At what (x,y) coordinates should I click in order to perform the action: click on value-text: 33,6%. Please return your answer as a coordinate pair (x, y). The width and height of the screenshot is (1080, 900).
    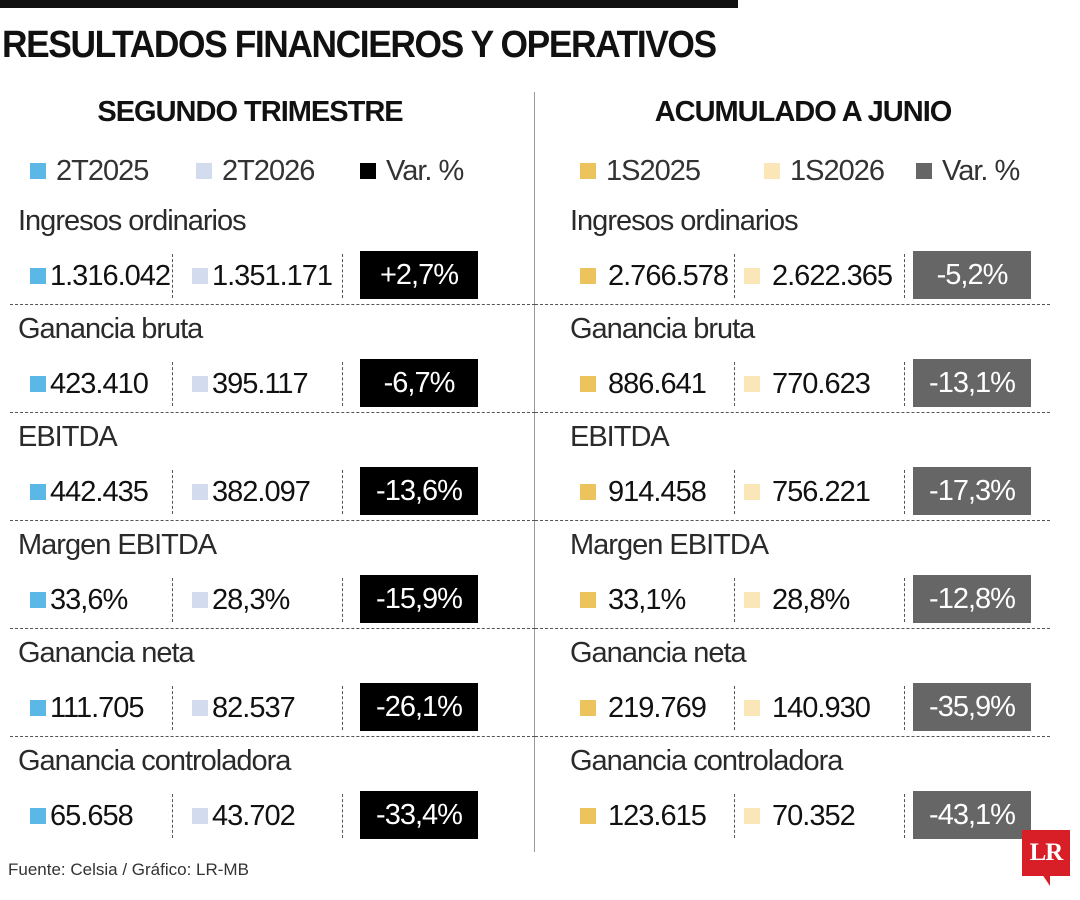
    Looking at the image, I should click on (89, 599).